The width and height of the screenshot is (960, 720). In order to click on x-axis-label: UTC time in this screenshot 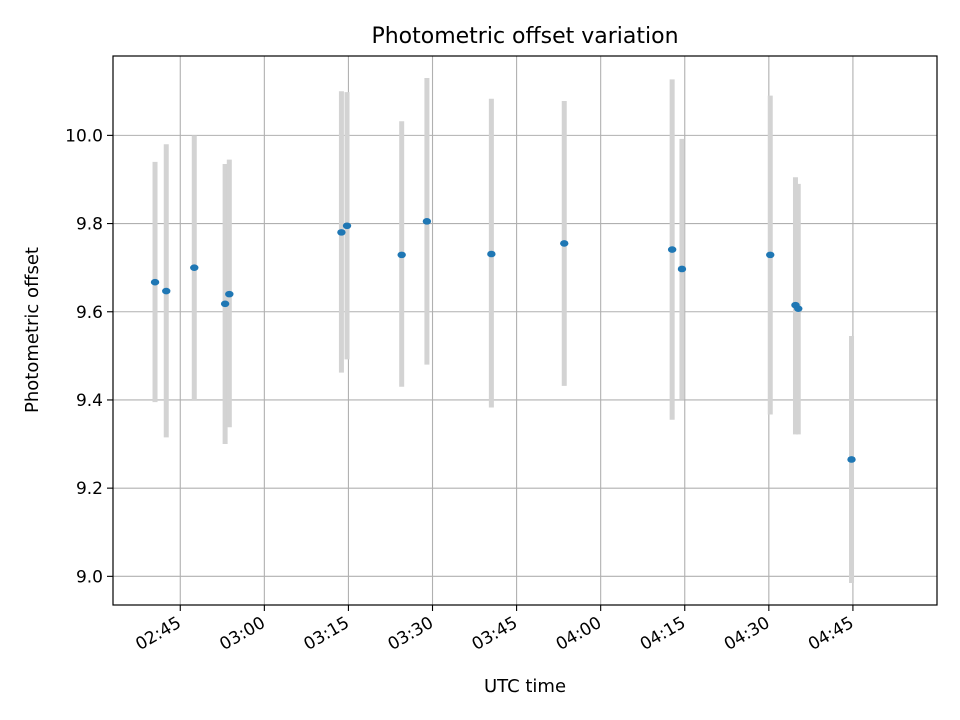, I will do `click(525, 686)`.